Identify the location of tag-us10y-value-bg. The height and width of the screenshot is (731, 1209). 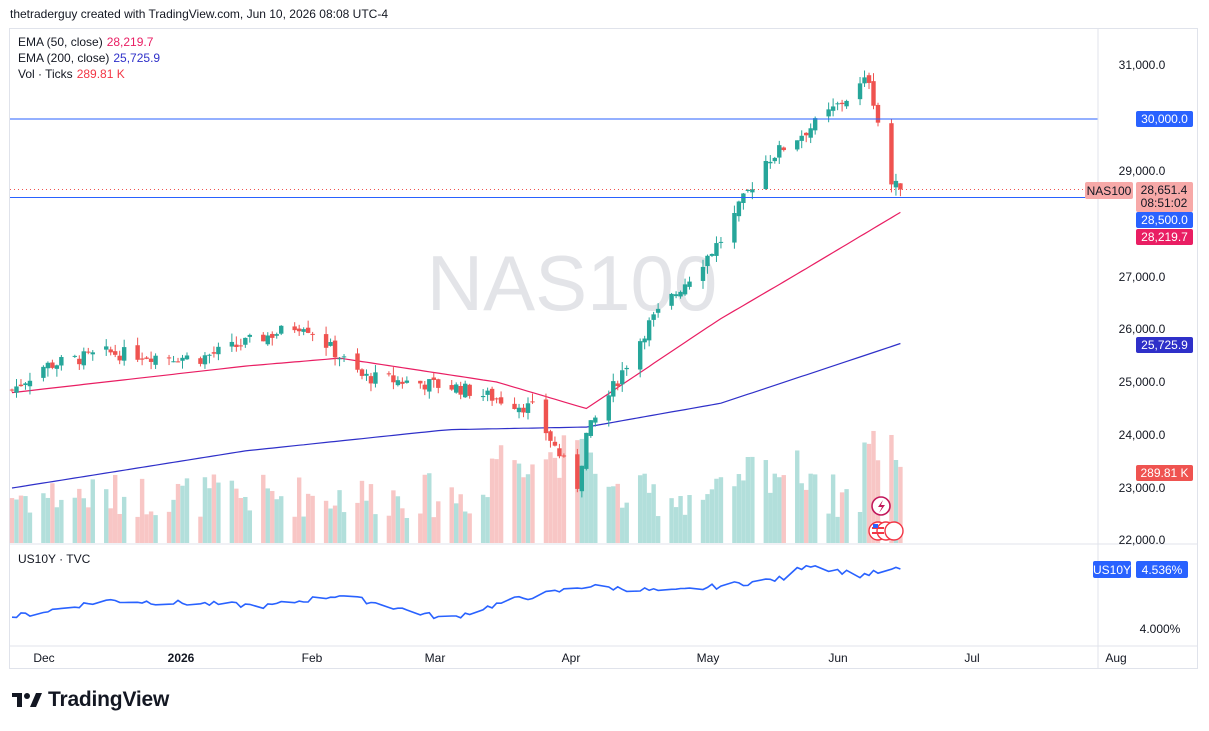
(1162, 569).